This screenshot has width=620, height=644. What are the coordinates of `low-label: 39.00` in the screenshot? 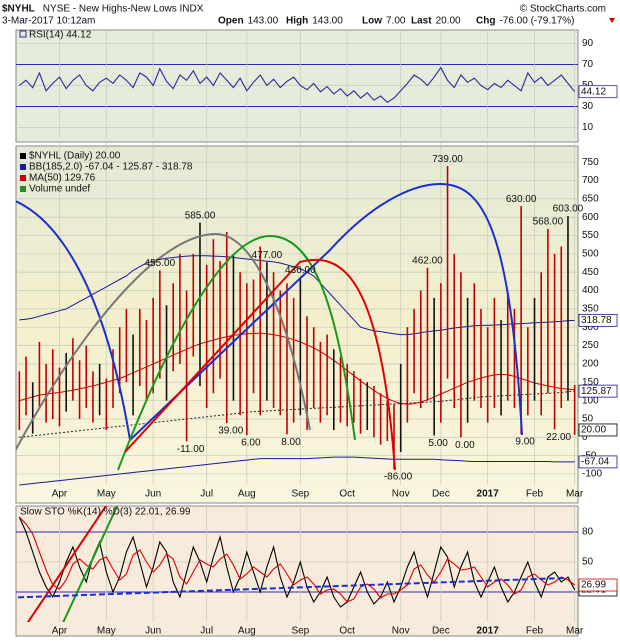 It's located at (230, 431).